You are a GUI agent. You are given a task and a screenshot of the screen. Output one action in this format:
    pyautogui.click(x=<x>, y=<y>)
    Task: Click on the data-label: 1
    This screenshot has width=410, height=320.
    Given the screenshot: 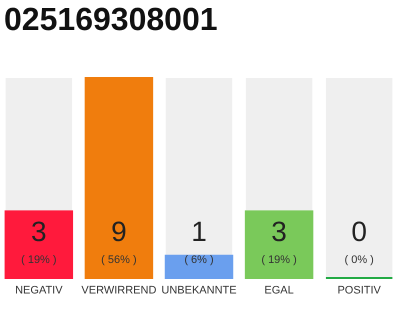 What is the action you would take?
    pyautogui.click(x=199, y=231)
    